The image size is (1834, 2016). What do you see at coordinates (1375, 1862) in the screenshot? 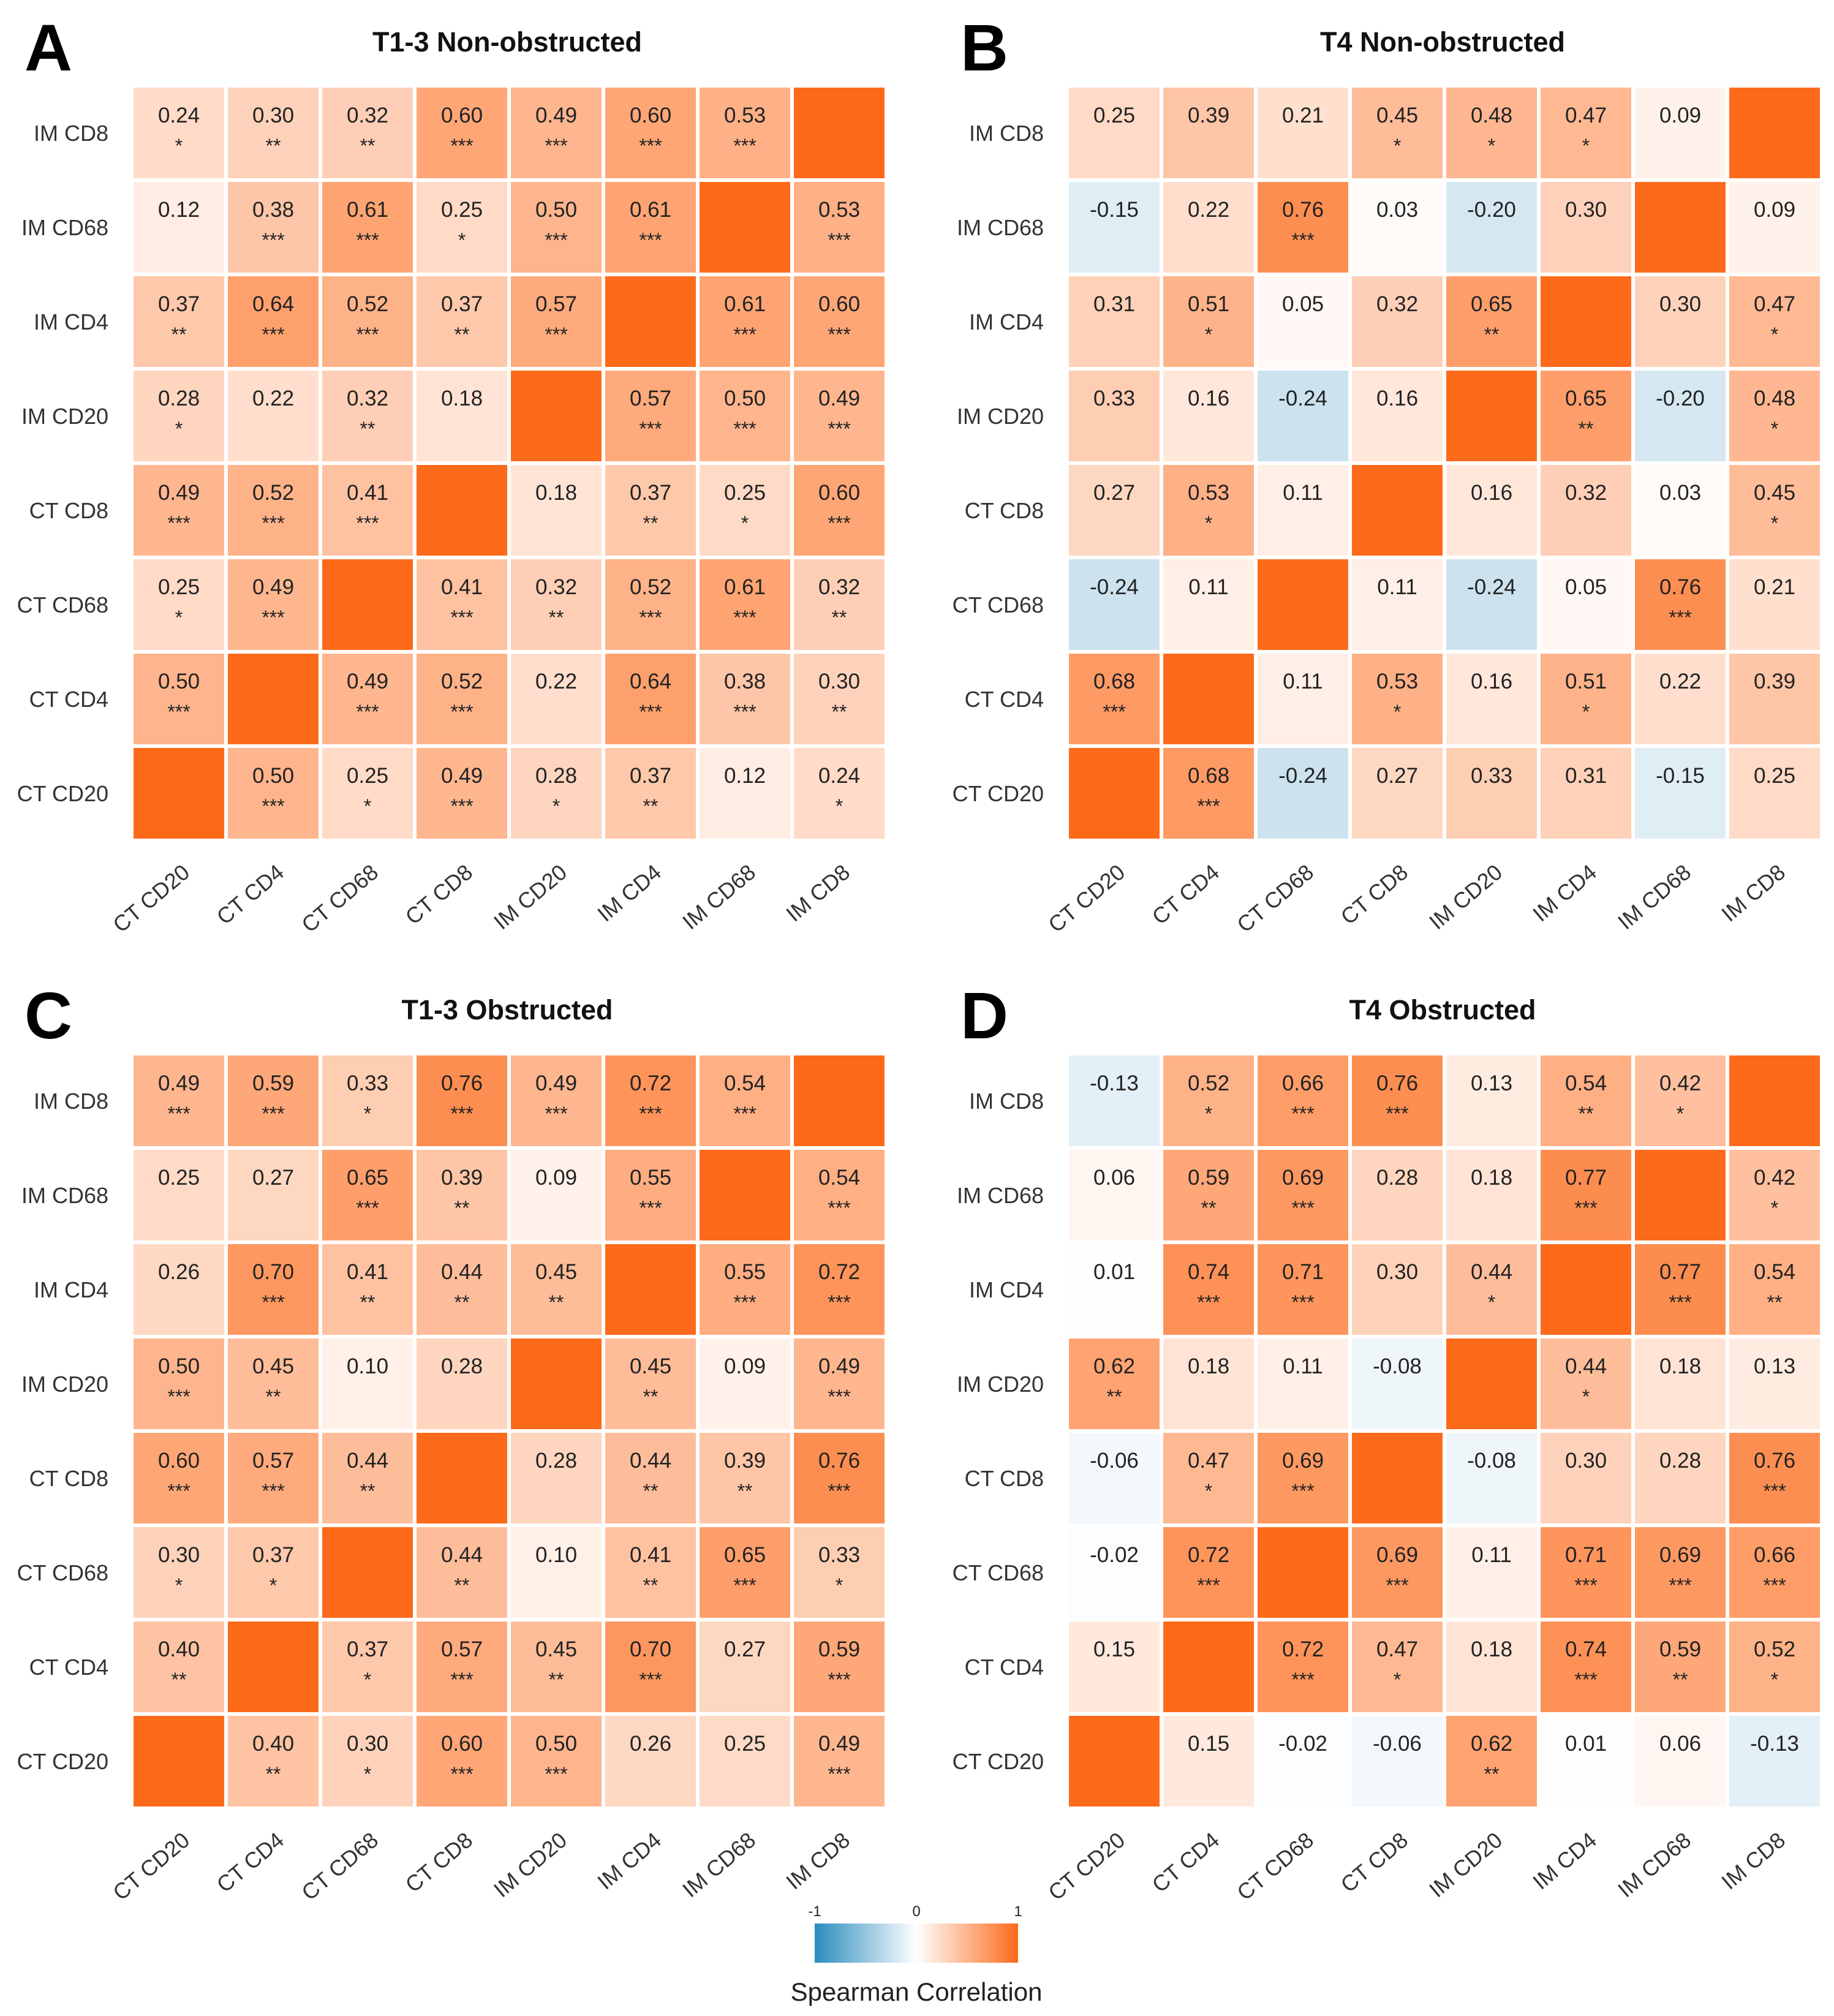
I see `x-tick-label: CT CD8` at bounding box center [1375, 1862].